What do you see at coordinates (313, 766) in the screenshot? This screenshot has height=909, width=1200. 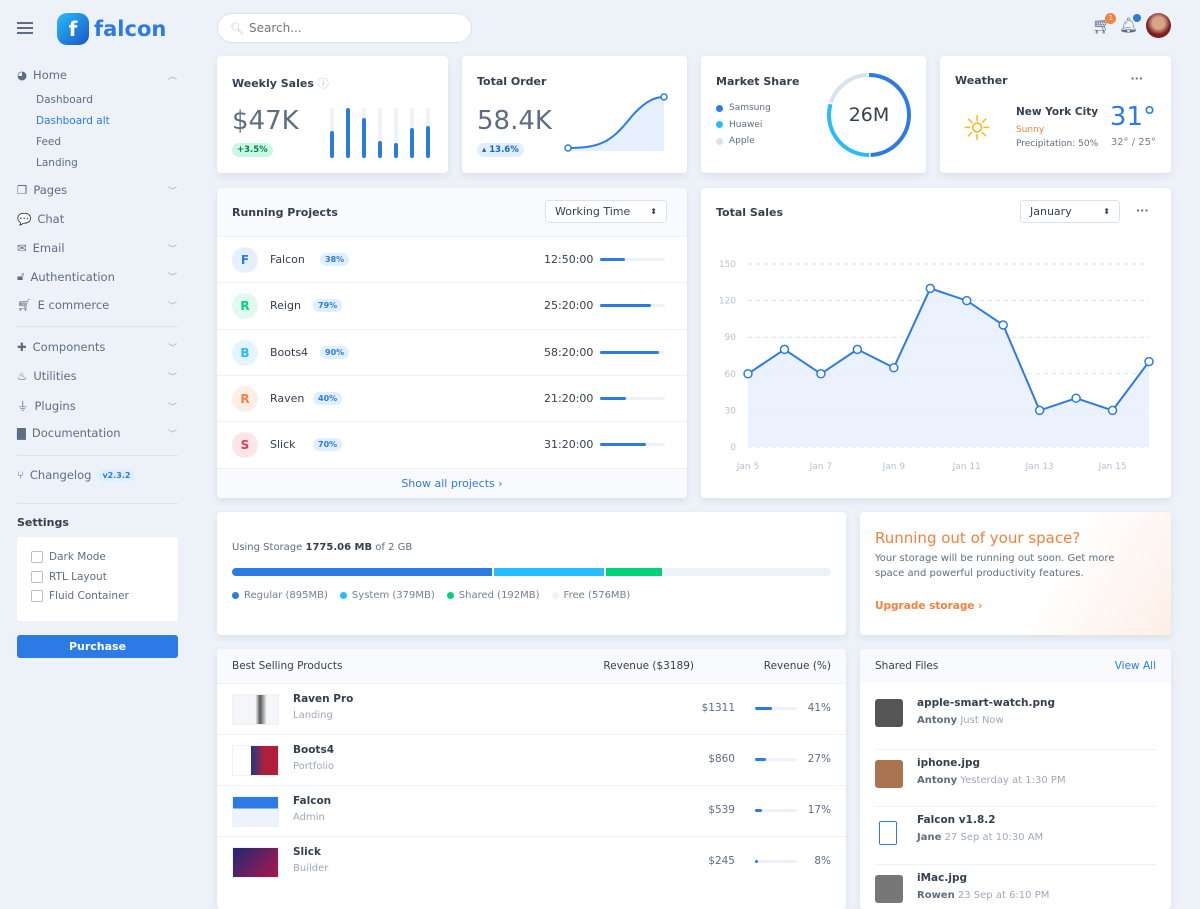 I see `product-category: Portfolio` at bounding box center [313, 766].